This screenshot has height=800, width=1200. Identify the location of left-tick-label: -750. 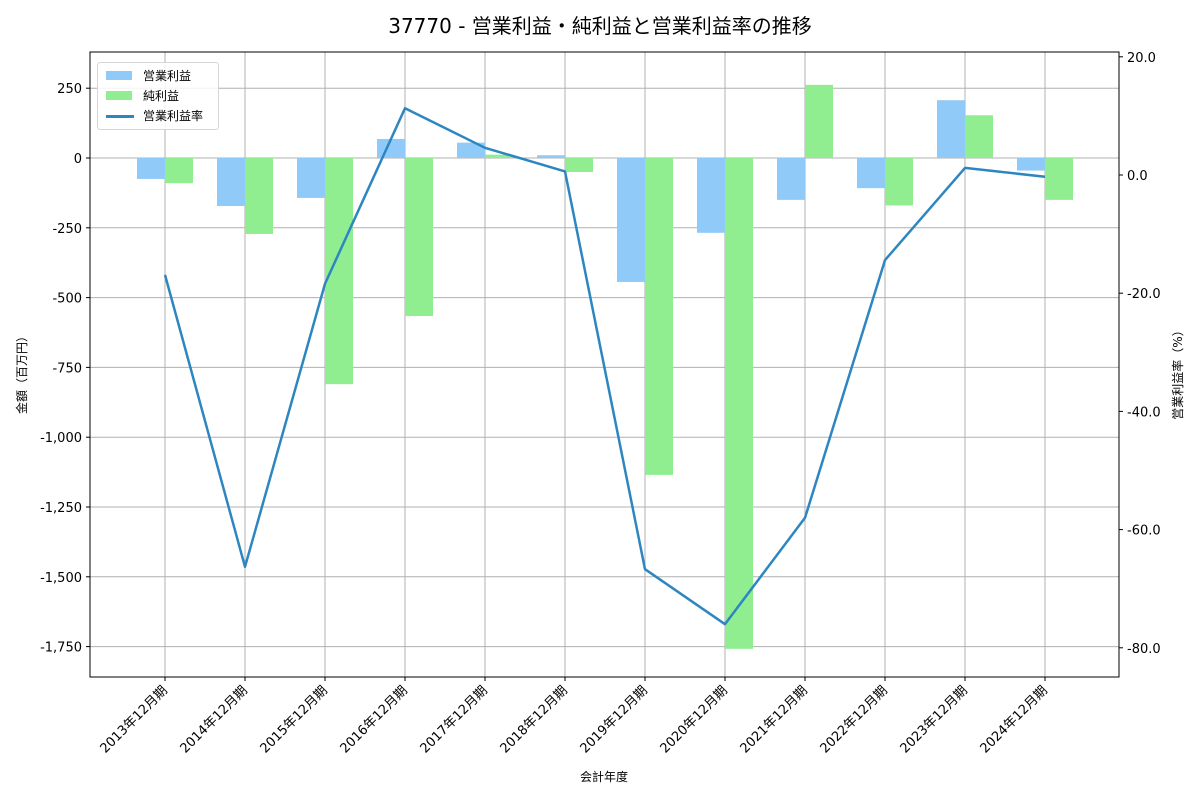
(67, 368).